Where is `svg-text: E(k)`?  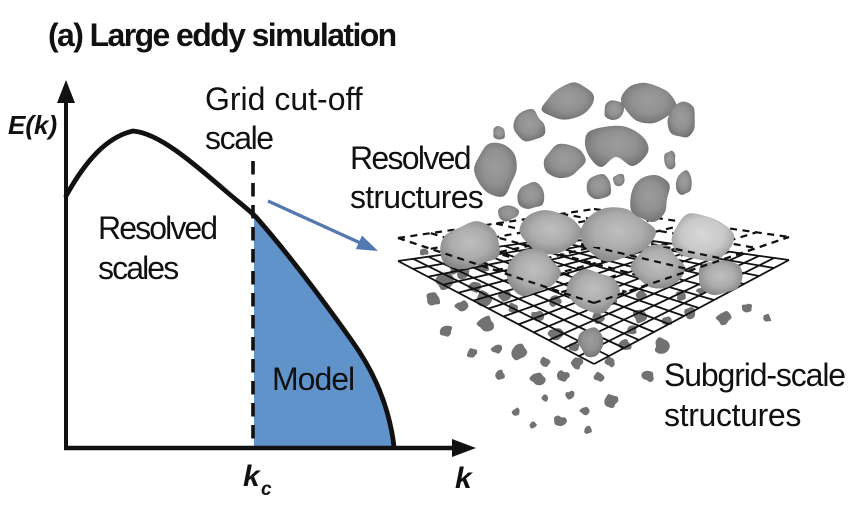
svg-text: E(k) is located at coordinates (32, 125).